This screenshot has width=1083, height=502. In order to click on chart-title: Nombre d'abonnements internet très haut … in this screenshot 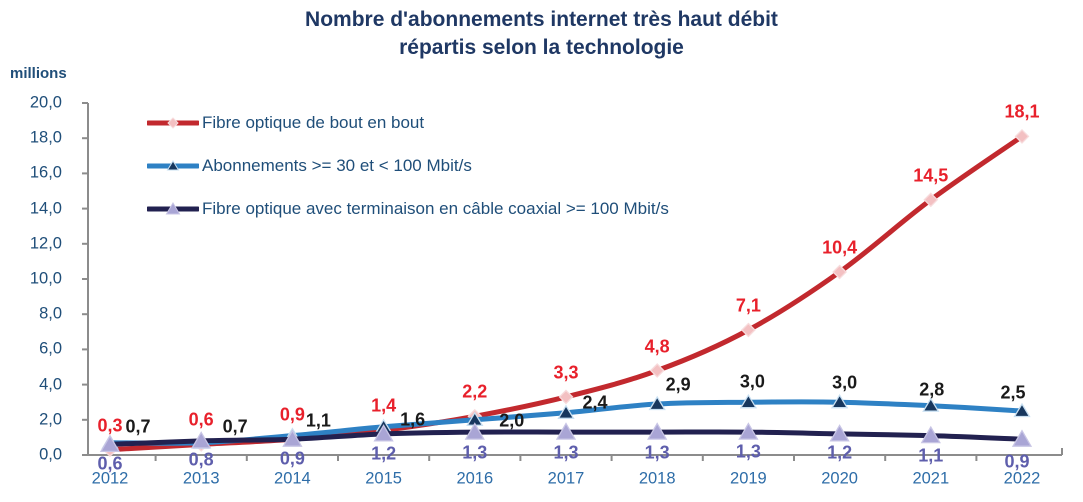, I will do `click(541, 34)`.